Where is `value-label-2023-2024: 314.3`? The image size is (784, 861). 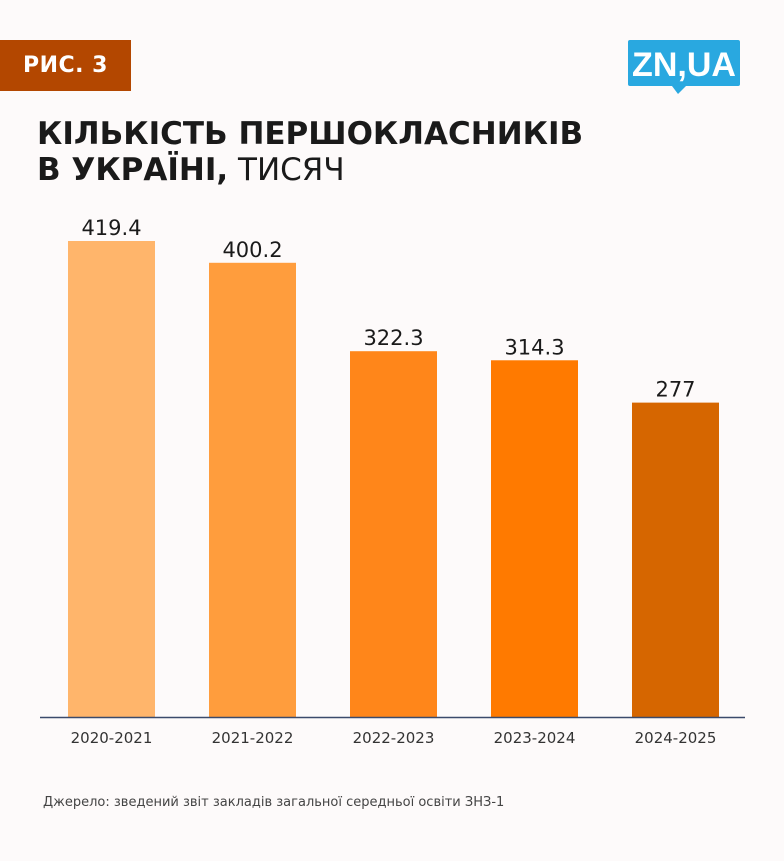 value-label-2023-2024: 314.3 is located at coordinates (534, 347).